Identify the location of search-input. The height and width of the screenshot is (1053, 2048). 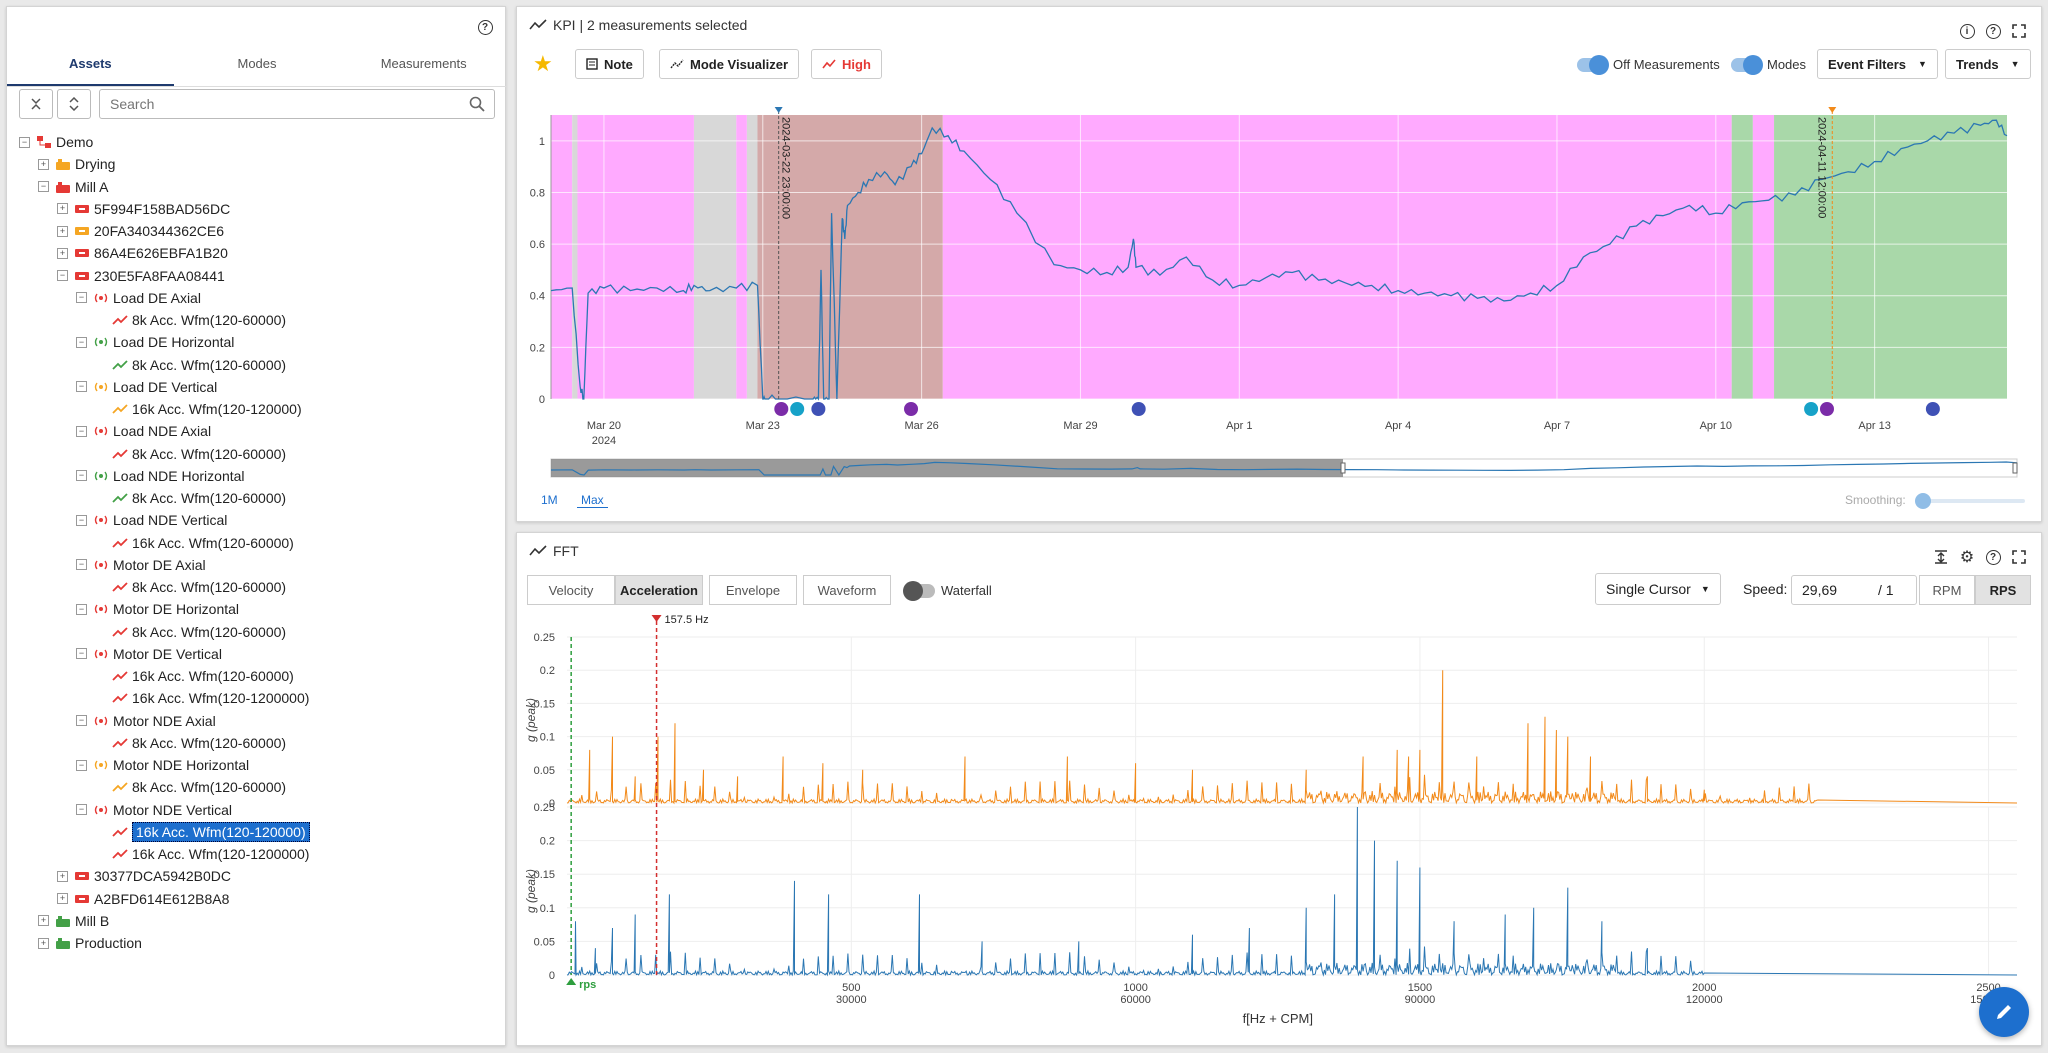
(297, 104).